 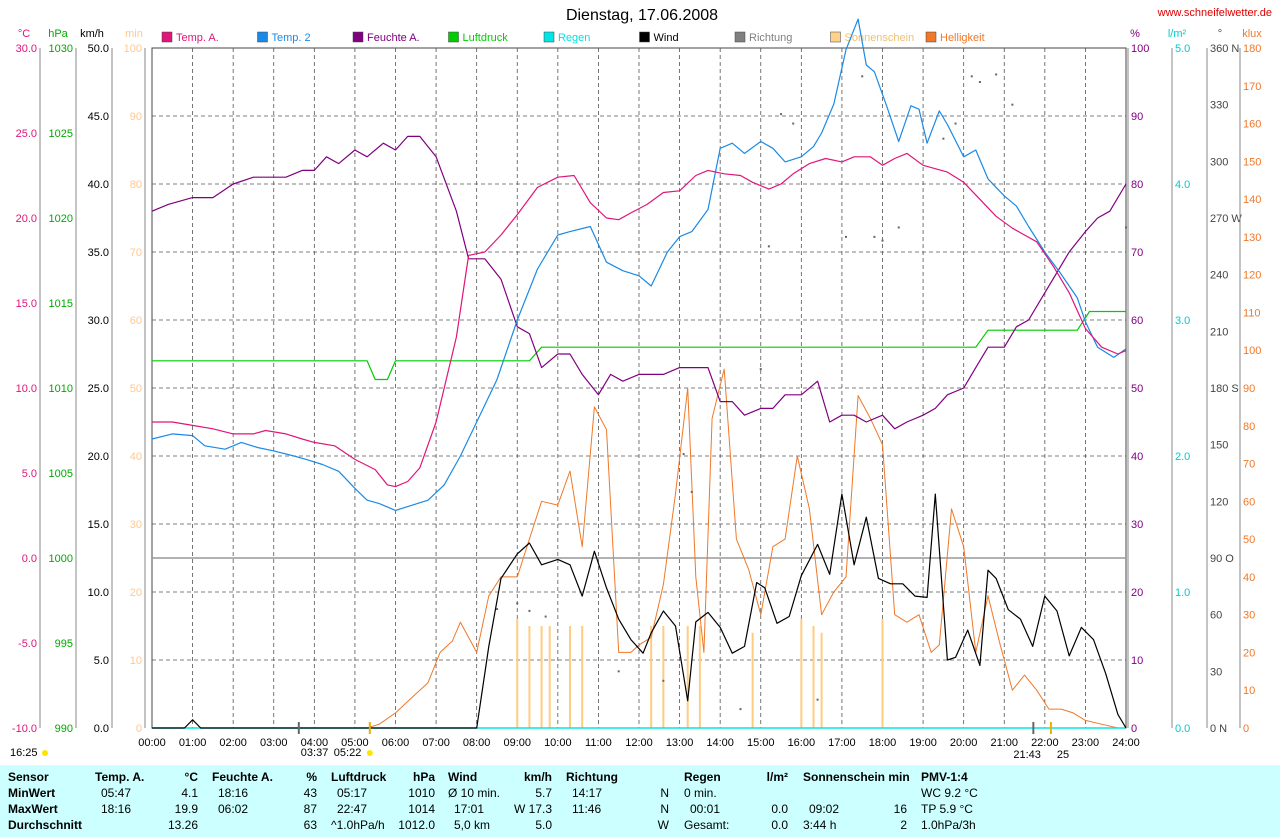 What do you see at coordinates (45, 753) in the screenshot?
I see `current-time-sun-icon` at bounding box center [45, 753].